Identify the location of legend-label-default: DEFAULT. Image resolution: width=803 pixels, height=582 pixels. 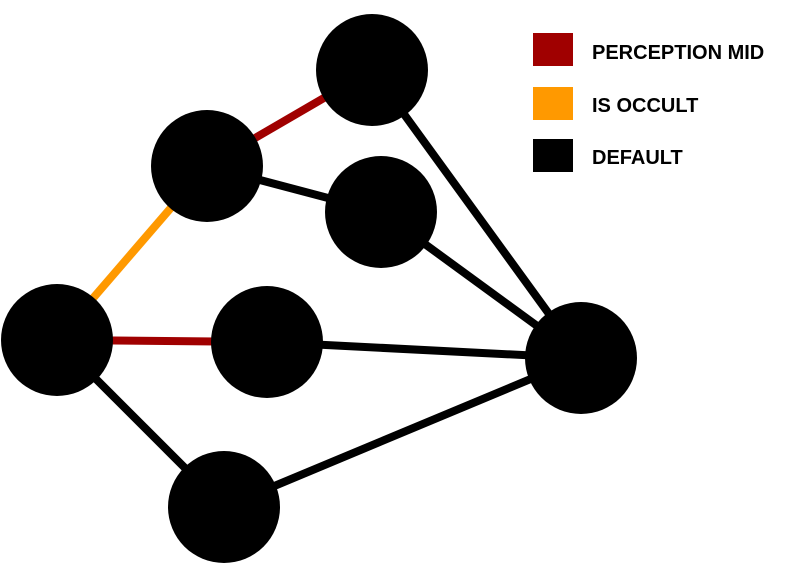
(637, 158).